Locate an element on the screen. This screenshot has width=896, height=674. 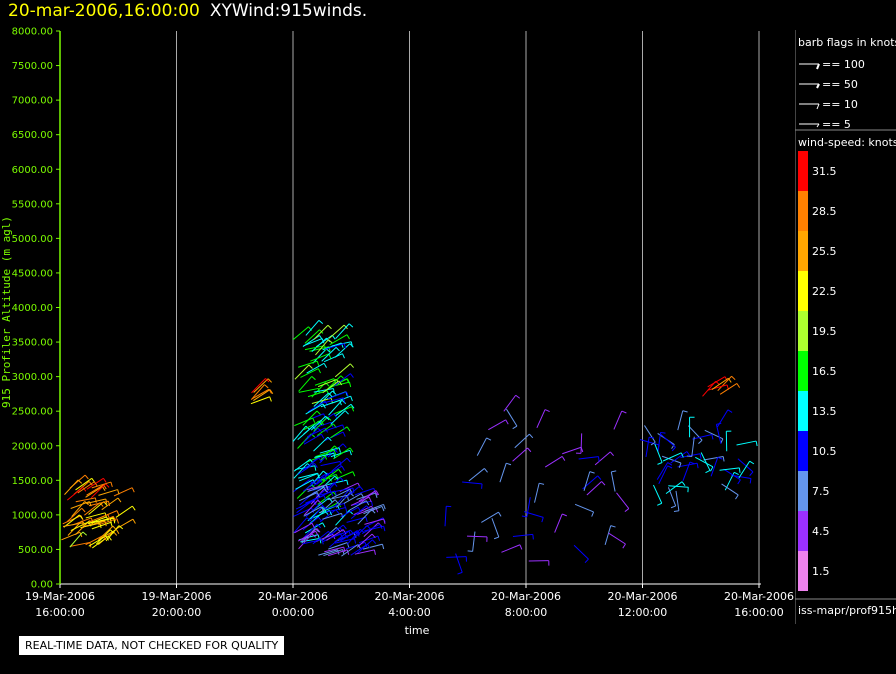
y-tick-label: 3500.00 is located at coordinates (32, 343).